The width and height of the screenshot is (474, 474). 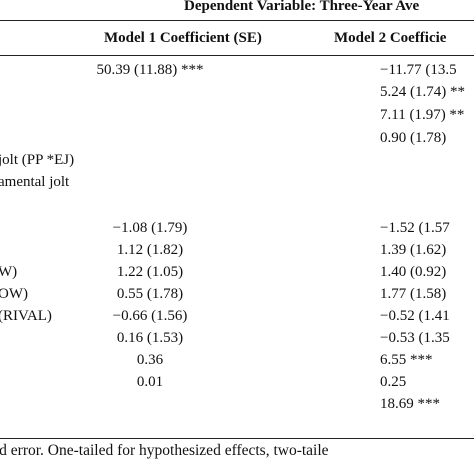 What do you see at coordinates (14, 294) in the screenshot?
I see `row-label: OW)` at bounding box center [14, 294].